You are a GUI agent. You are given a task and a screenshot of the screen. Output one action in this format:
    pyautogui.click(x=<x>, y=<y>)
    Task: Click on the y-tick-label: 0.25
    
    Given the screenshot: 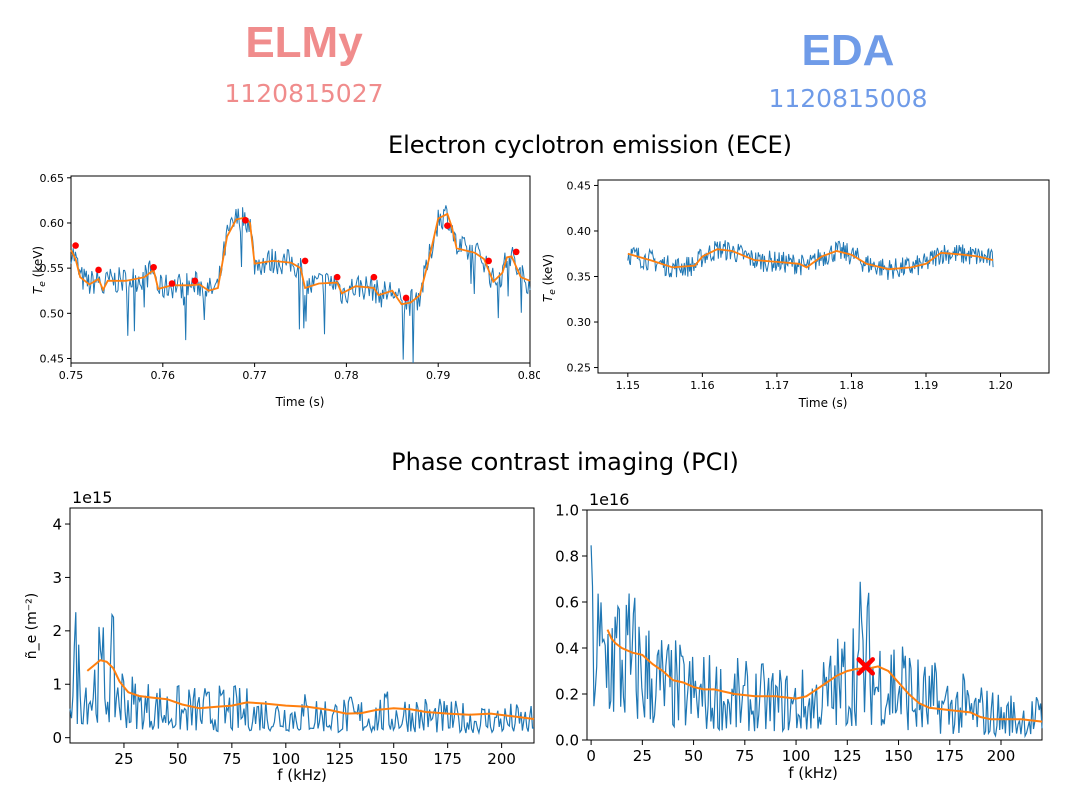 What is the action you would take?
    pyautogui.click(x=579, y=367)
    